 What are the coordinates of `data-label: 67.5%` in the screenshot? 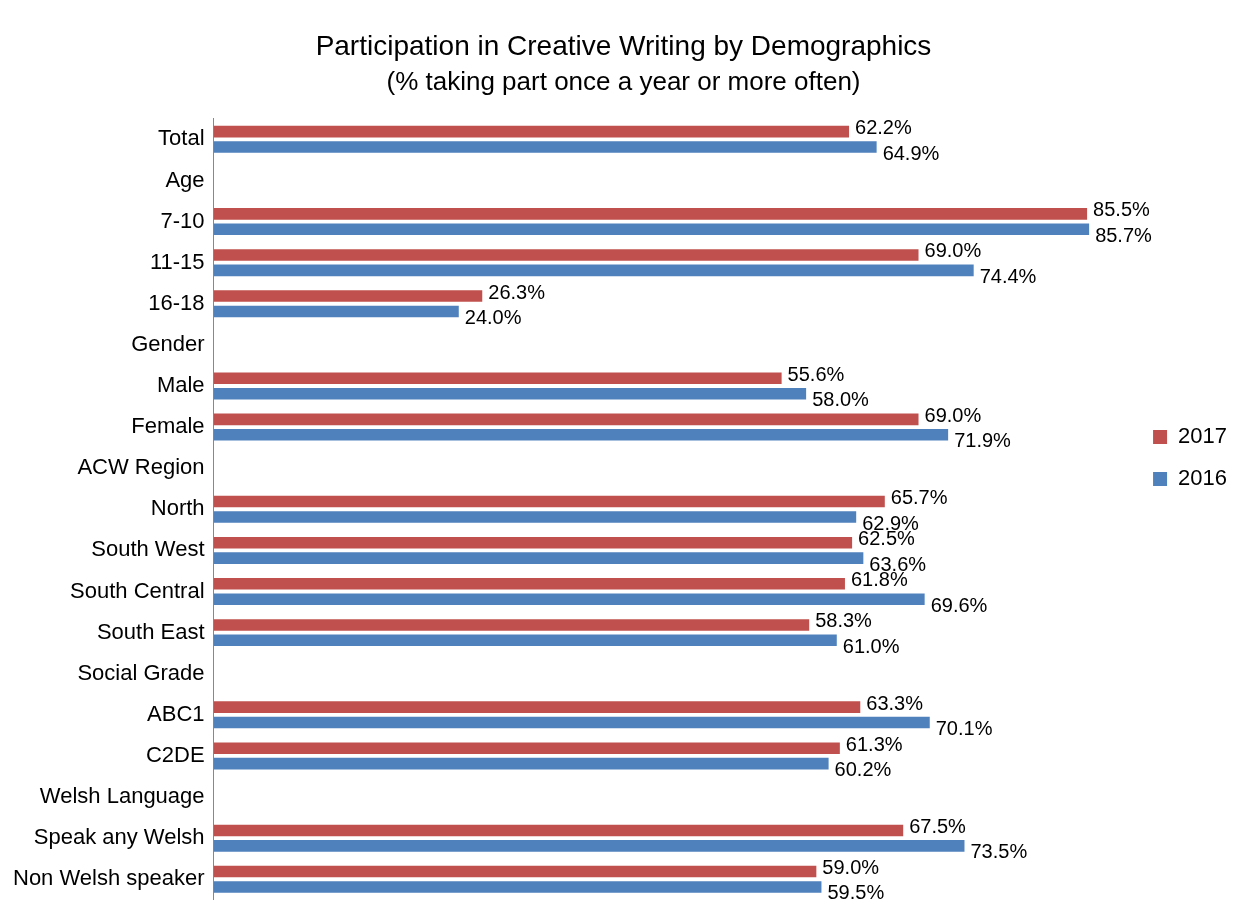 It's located at (938, 825).